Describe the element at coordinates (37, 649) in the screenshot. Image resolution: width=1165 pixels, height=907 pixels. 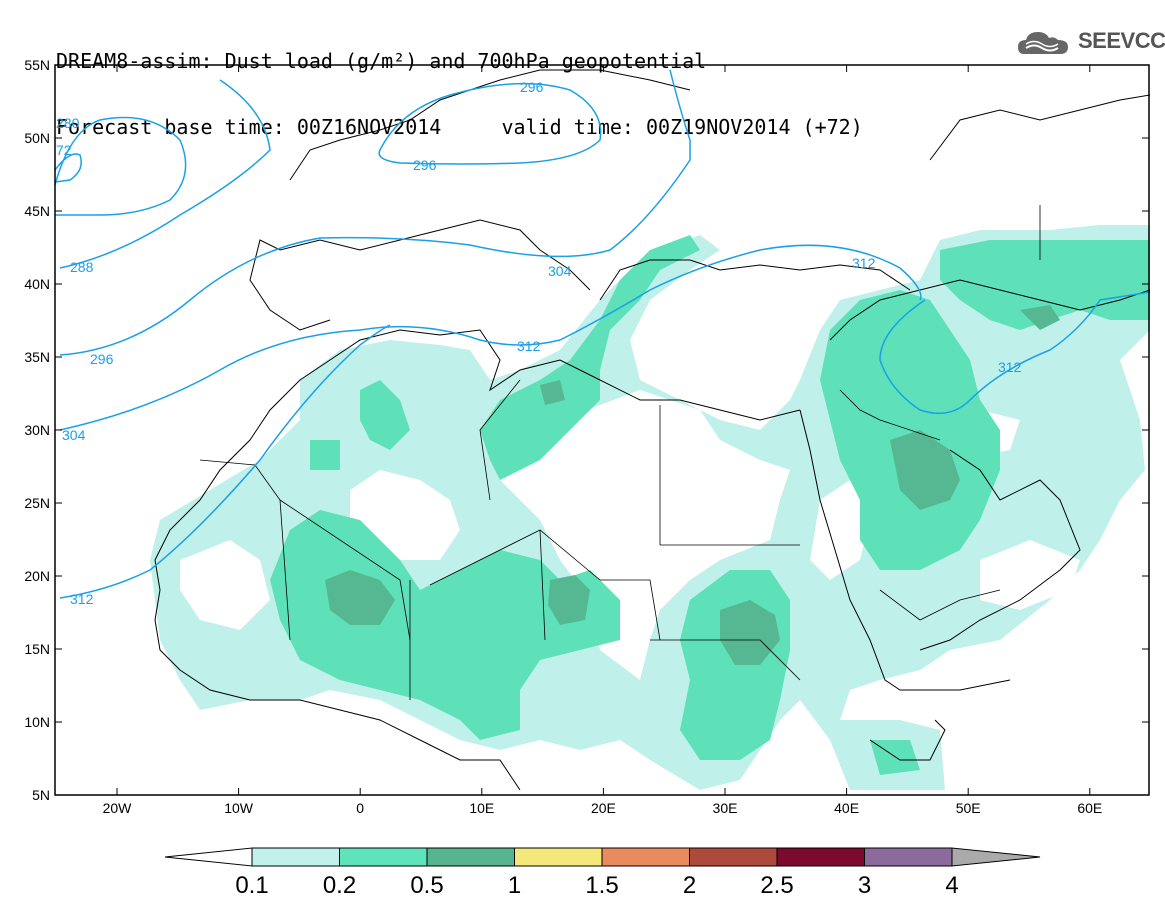
I see `lat-label: 15N` at that location.